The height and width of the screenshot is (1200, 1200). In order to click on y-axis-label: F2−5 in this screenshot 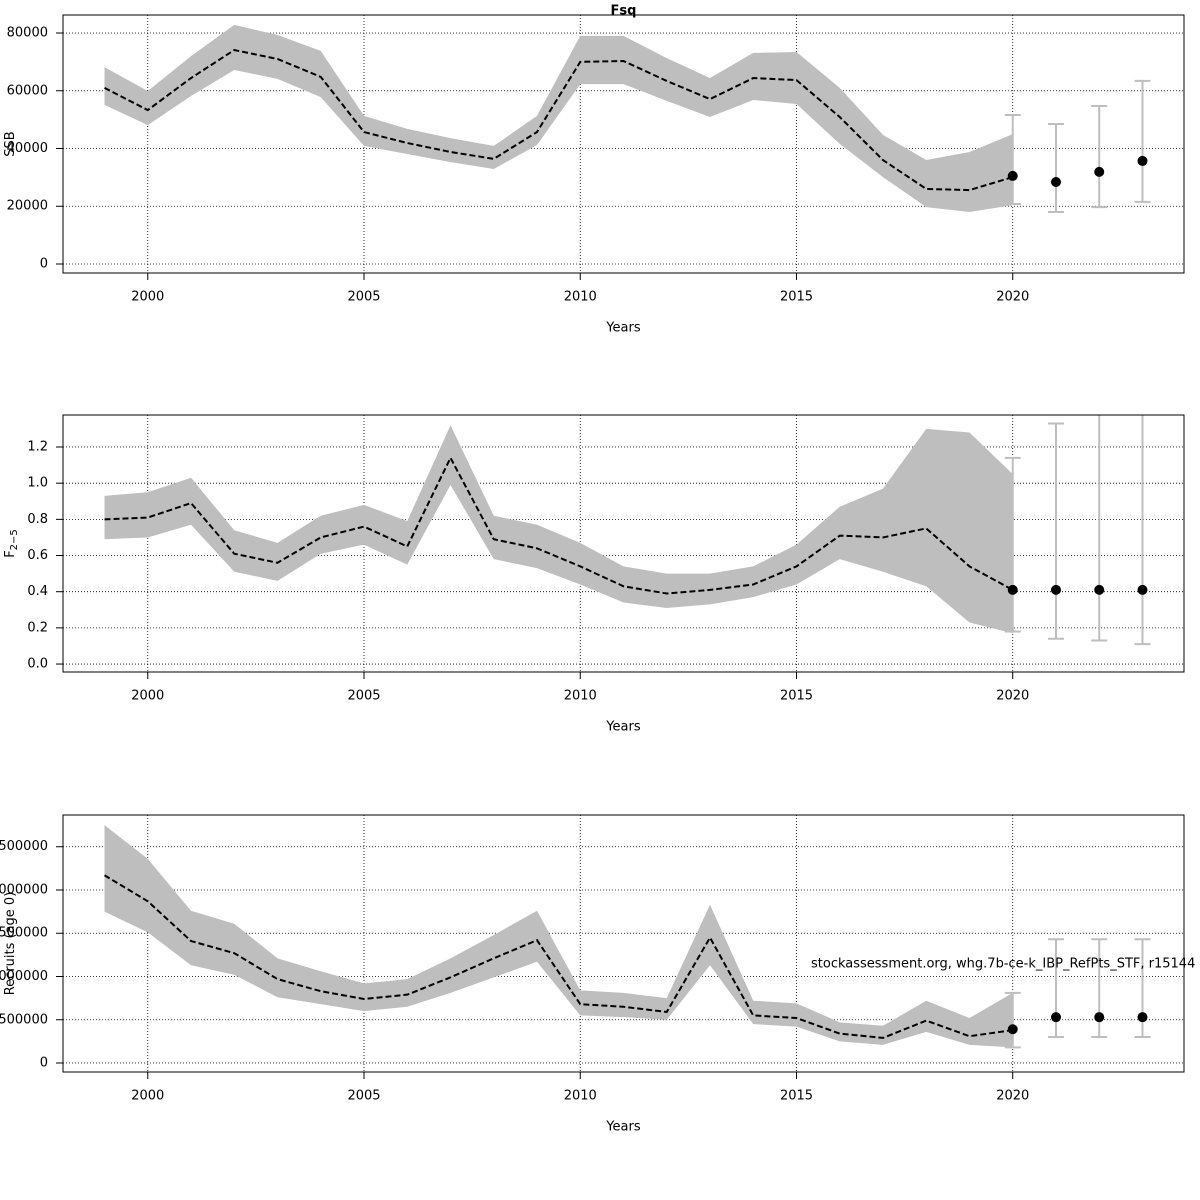, I will do `click(12, 543)`.